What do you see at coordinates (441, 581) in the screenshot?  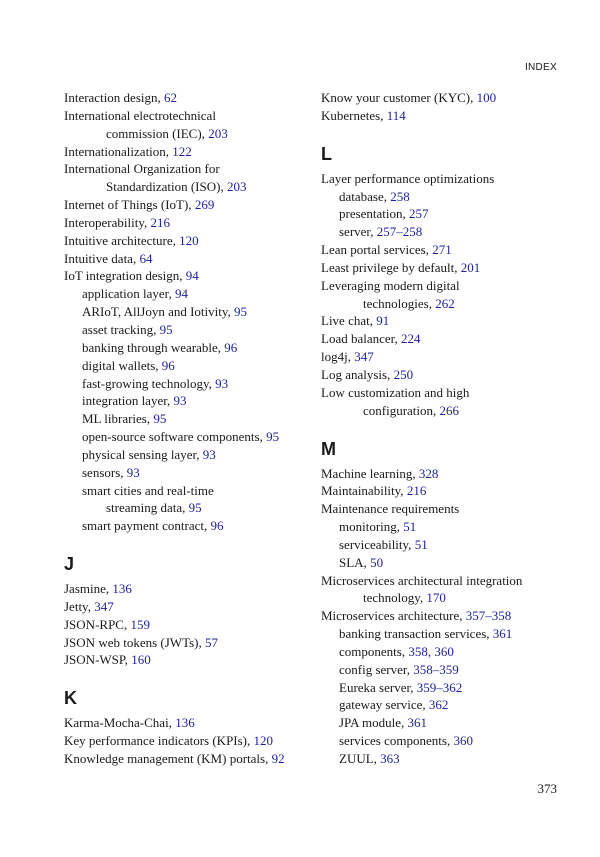 I see `index-entry: Microservices architectural integration` at bounding box center [441, 581].